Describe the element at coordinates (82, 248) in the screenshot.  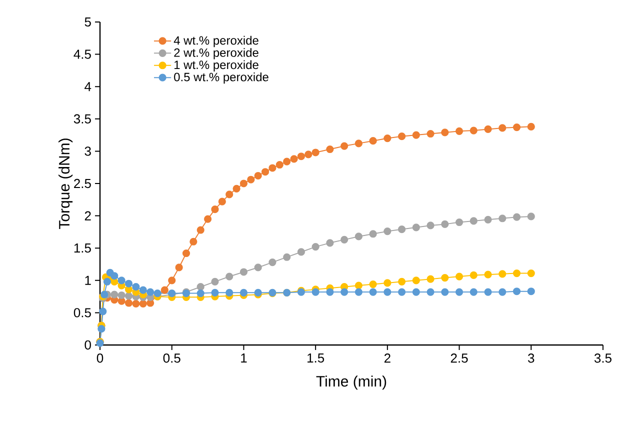
I see `y-tick-label: 1.5` at that location.